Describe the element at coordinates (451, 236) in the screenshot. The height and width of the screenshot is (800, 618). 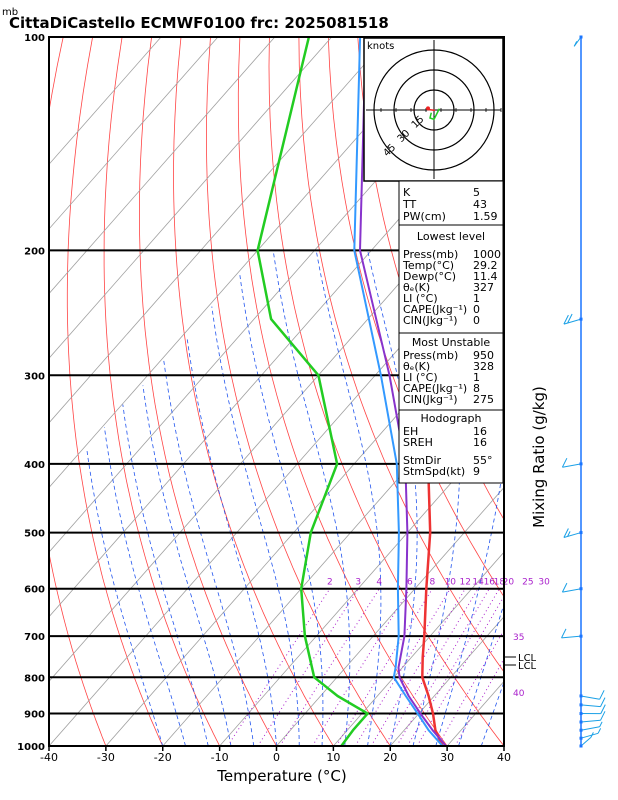
I see `table-section-title: Lowest level` at that location.